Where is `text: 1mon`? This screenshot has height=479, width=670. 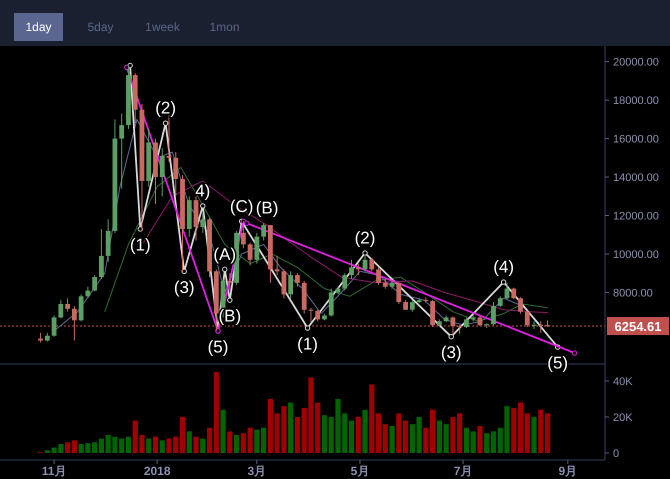
text: 1mon is located at coordinates (224, 27).